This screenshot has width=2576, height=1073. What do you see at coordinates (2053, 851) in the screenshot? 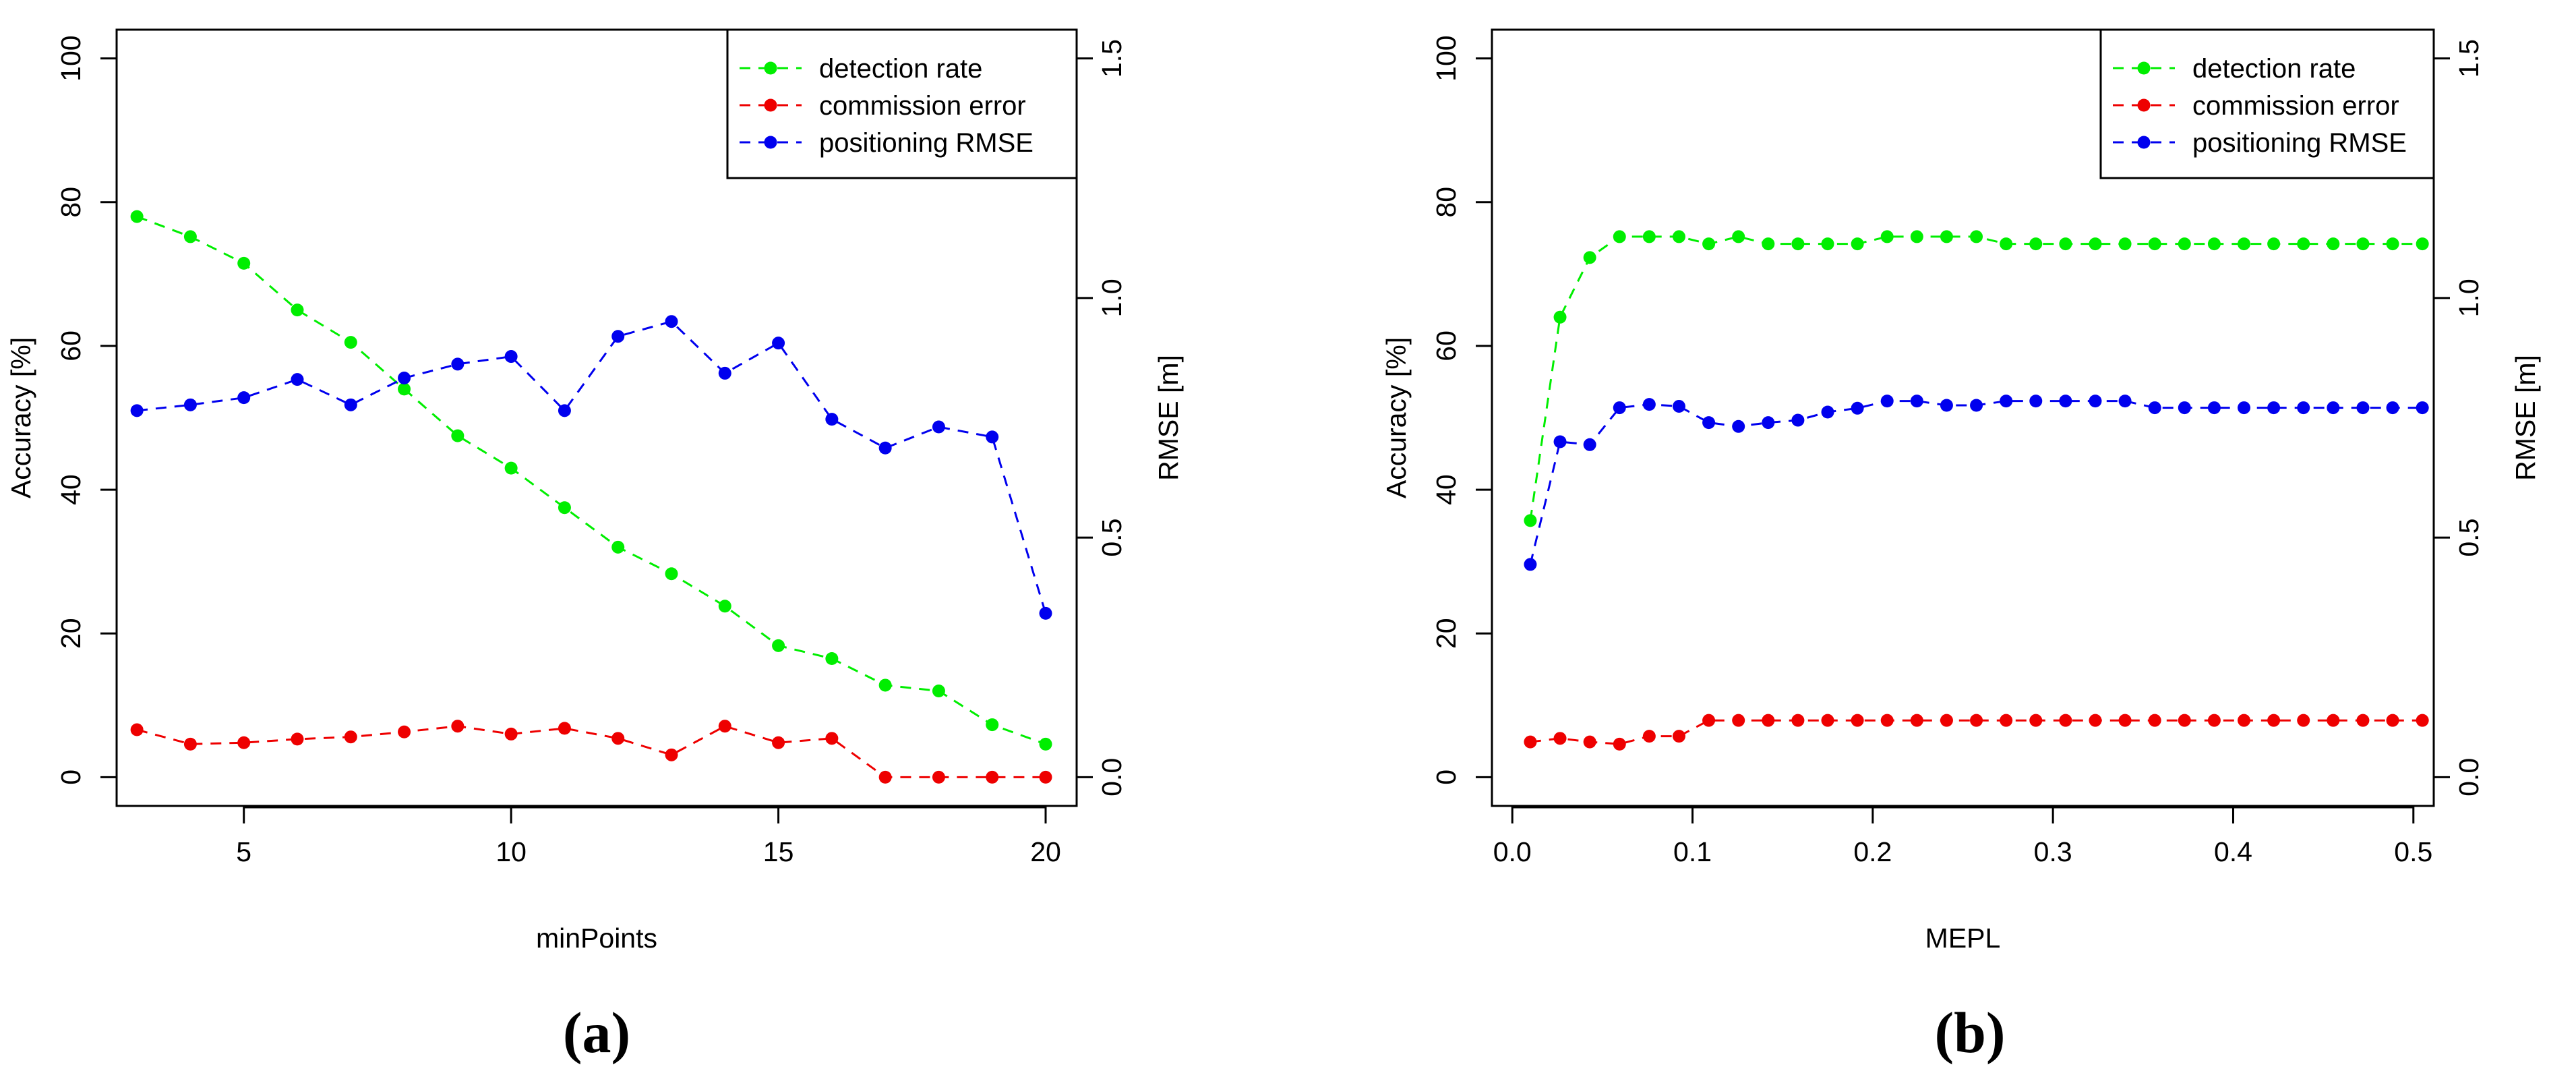
I see `x-tick-label: 0.3` at bounding box center [2053, 851].